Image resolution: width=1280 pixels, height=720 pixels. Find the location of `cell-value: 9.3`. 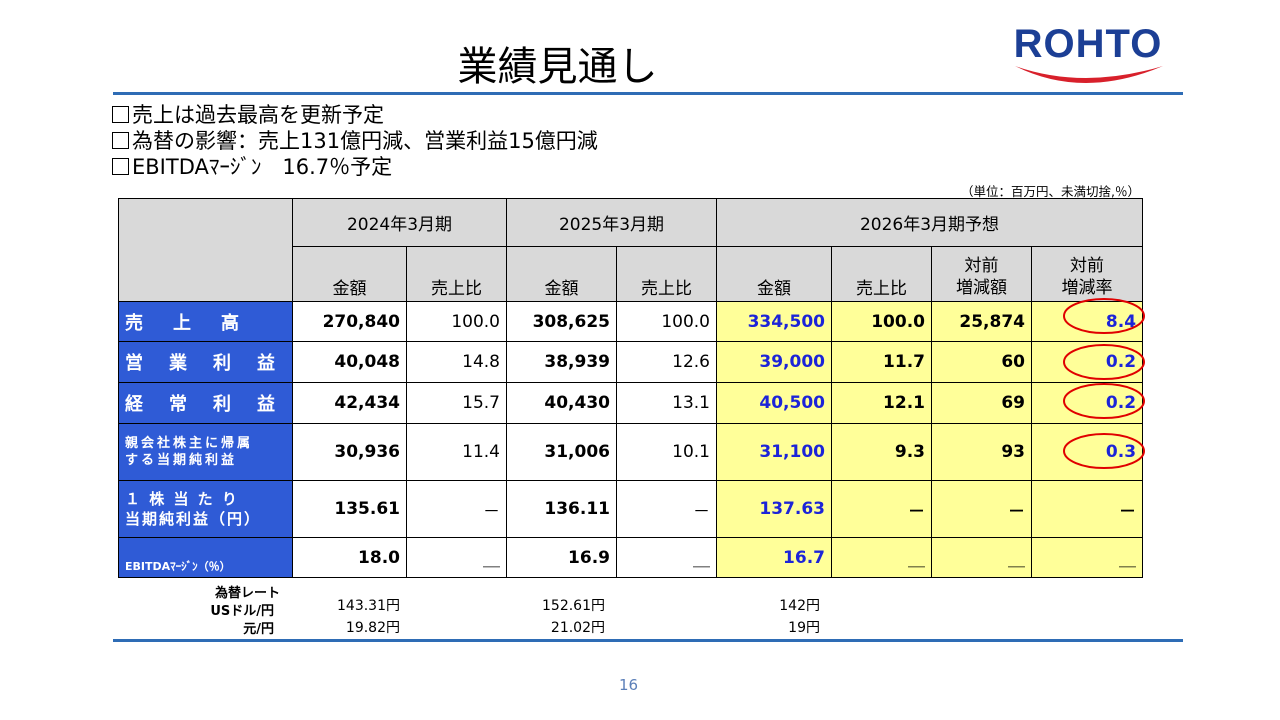

cell-value: 9.3 is located at coordinates (881, 452).